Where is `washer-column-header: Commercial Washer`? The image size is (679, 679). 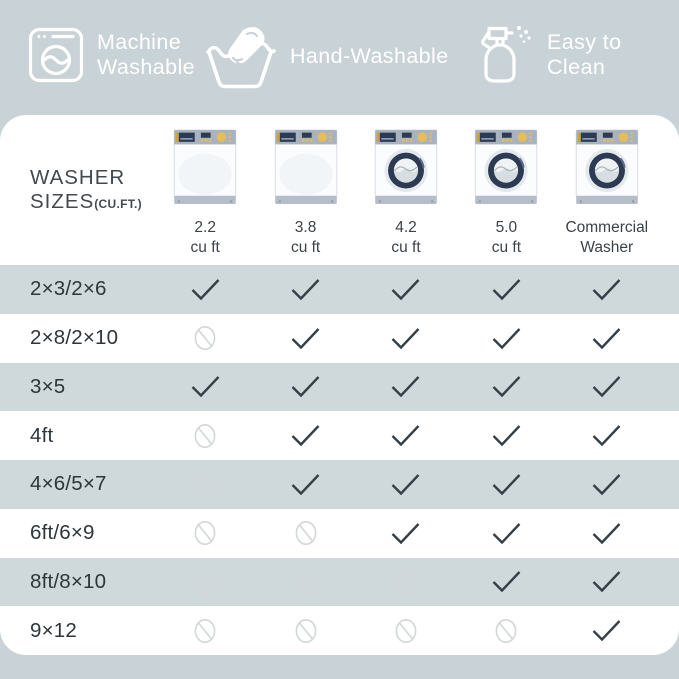
washer-column-header: Commercial Washer is located at coordinates (607, 196).